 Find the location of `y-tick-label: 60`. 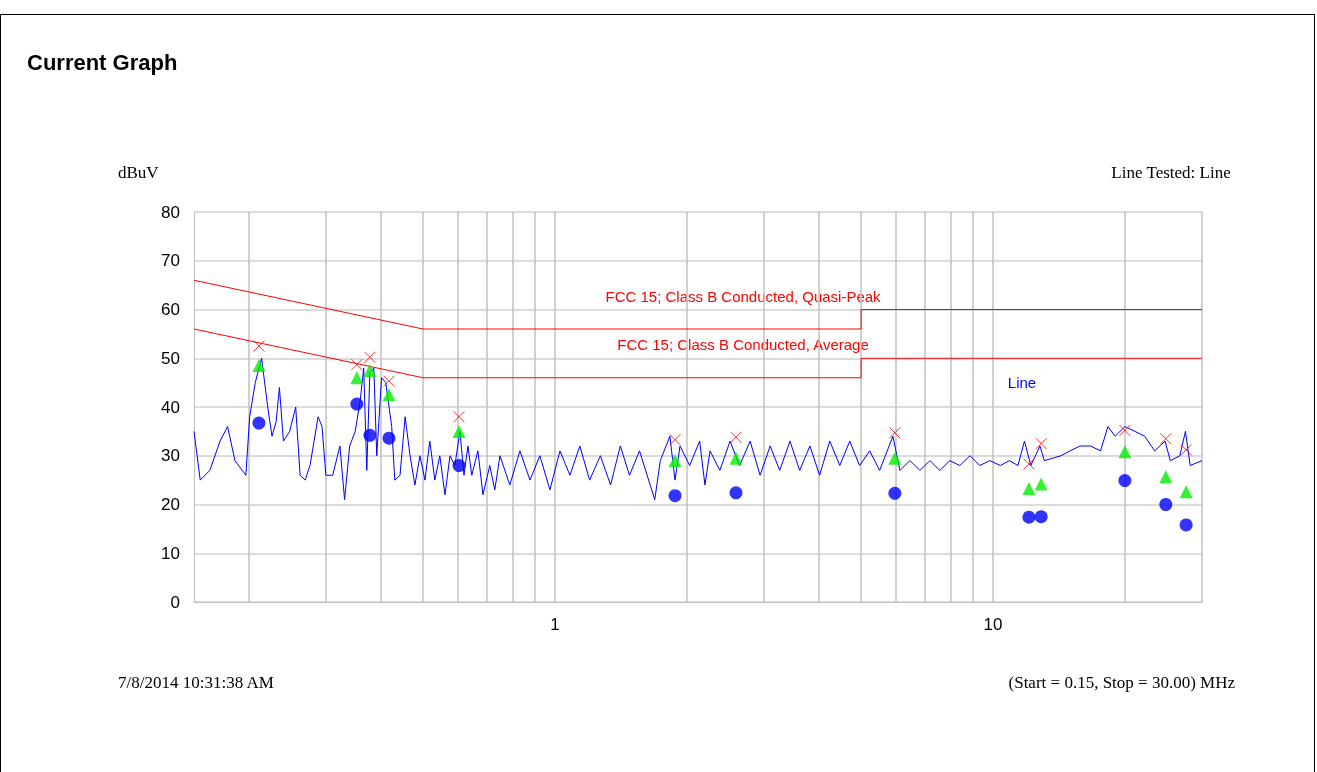

y-tick-label: 60 is located at coordinates (170, 309).